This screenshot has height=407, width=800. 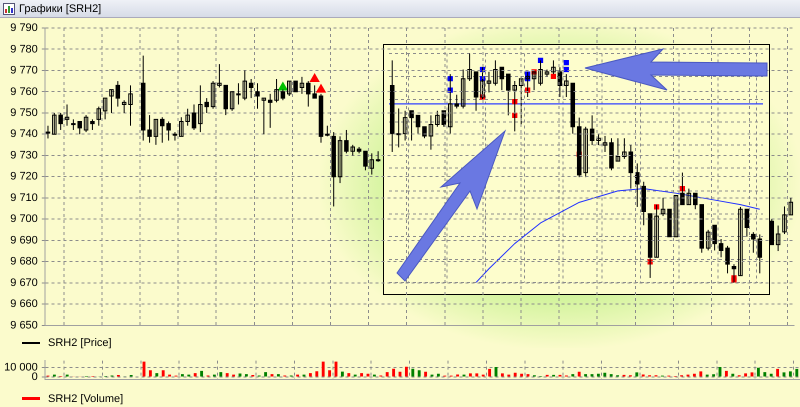 I want to click on y-tick-label: 9 680, so click(x=24, y=262).